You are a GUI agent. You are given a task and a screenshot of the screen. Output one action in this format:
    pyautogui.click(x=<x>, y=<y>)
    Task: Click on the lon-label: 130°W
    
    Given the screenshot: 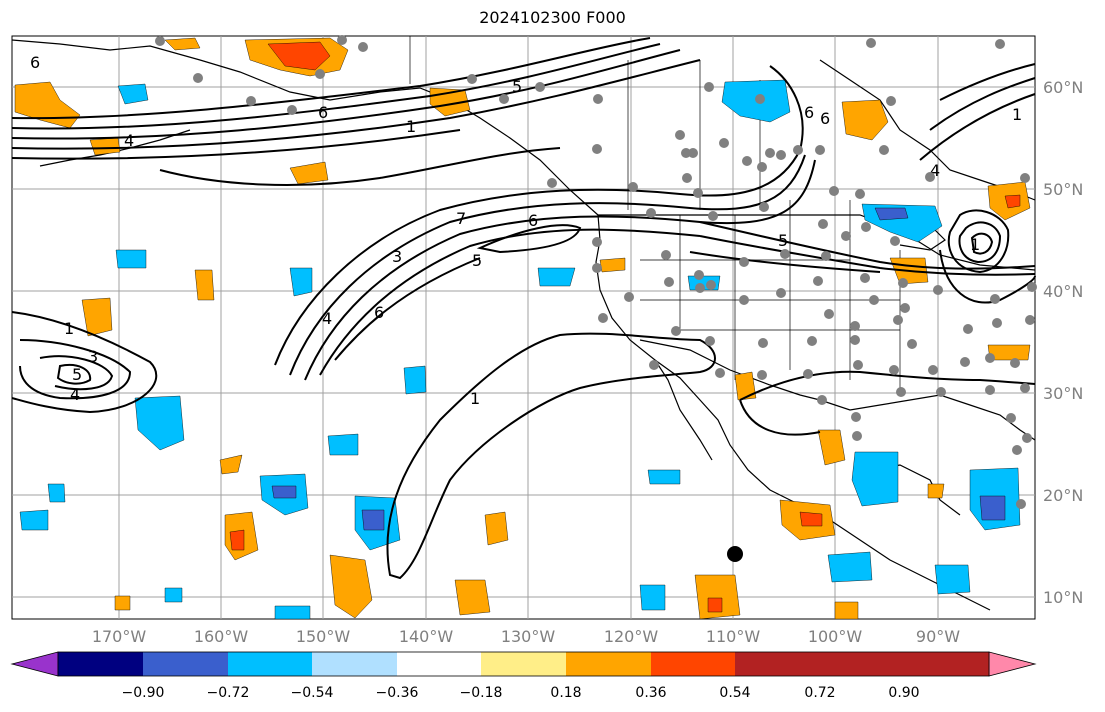 What is the action you would take?
    pyautogui.click(x=528, y=636)
    